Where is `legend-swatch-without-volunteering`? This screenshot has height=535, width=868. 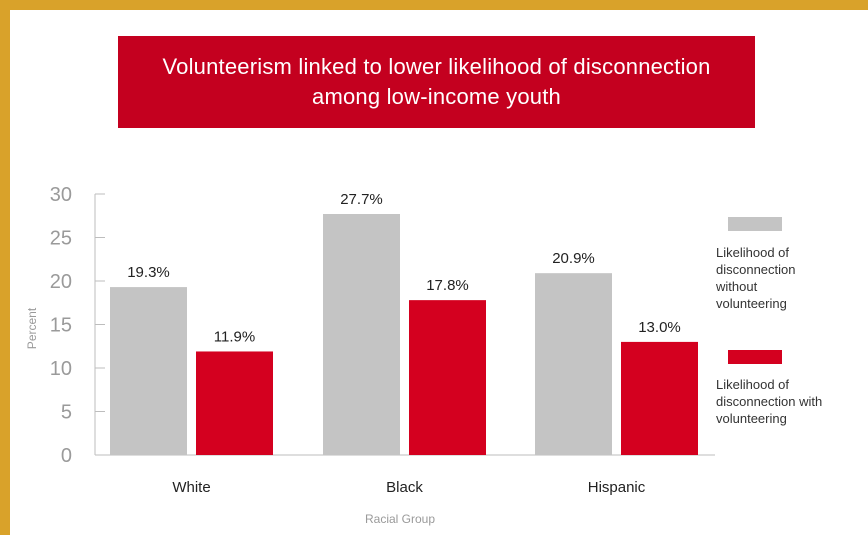
legend-swatch-without-volunteering is located at coordinates (755, 224).